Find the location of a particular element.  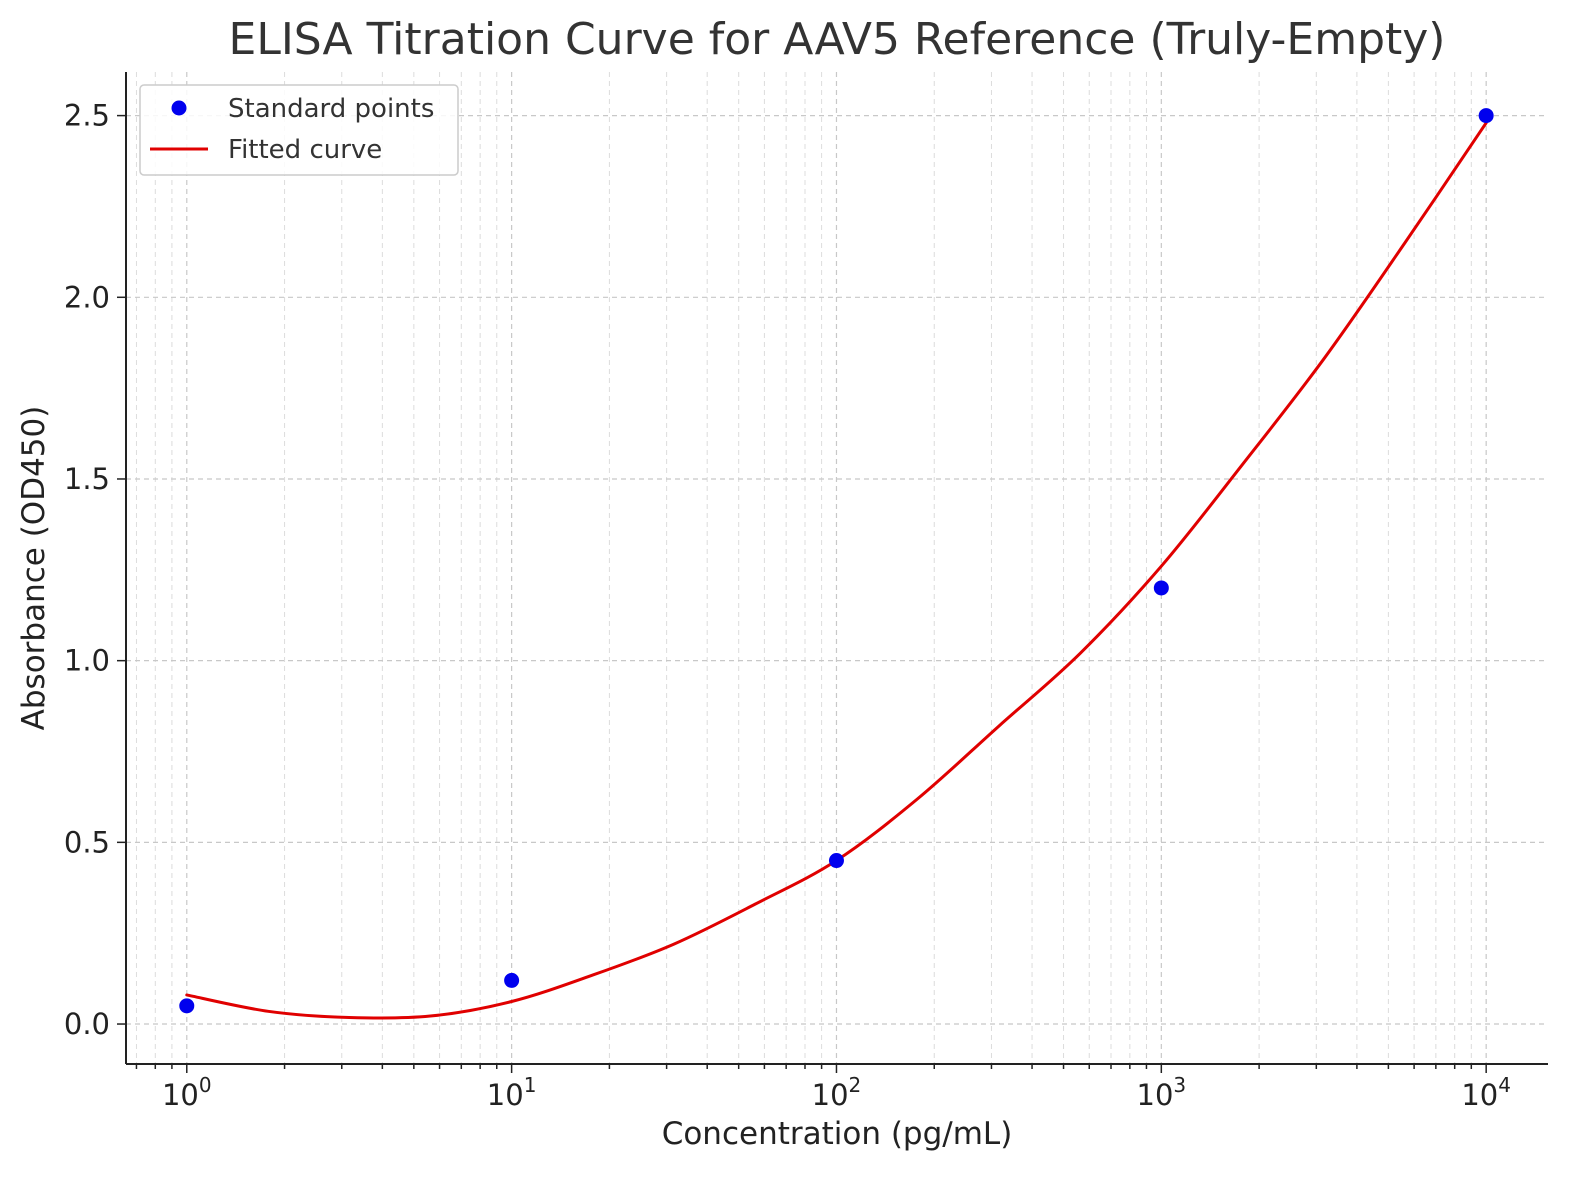

x-tick-label: 10² is located at coordinates (837, 1092).